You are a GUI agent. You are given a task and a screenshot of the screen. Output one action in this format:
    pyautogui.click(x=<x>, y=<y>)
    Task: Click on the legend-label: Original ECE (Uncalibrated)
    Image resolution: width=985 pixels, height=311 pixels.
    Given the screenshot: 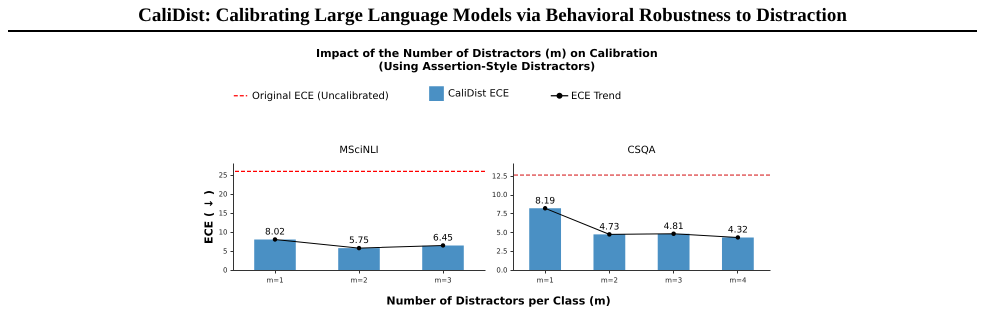 What is the action you would take?
    pyautogui.click(x=320, y=96)
    